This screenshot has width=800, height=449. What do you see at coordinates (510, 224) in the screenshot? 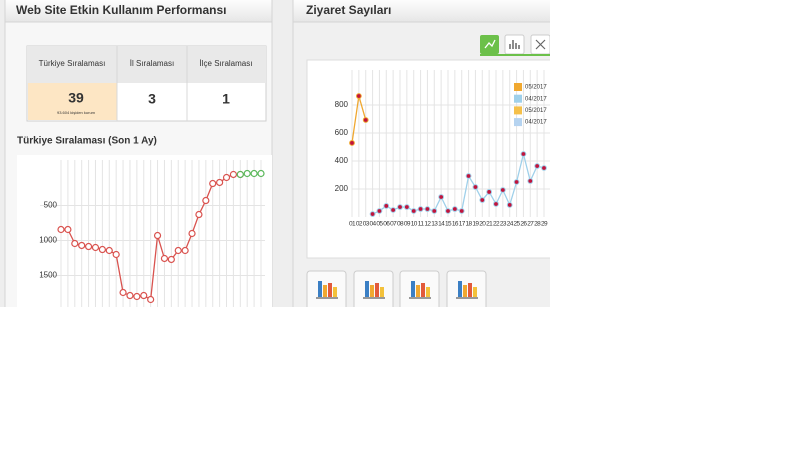
I see `x-tick-label: 24` at bounding box center [510, 224].